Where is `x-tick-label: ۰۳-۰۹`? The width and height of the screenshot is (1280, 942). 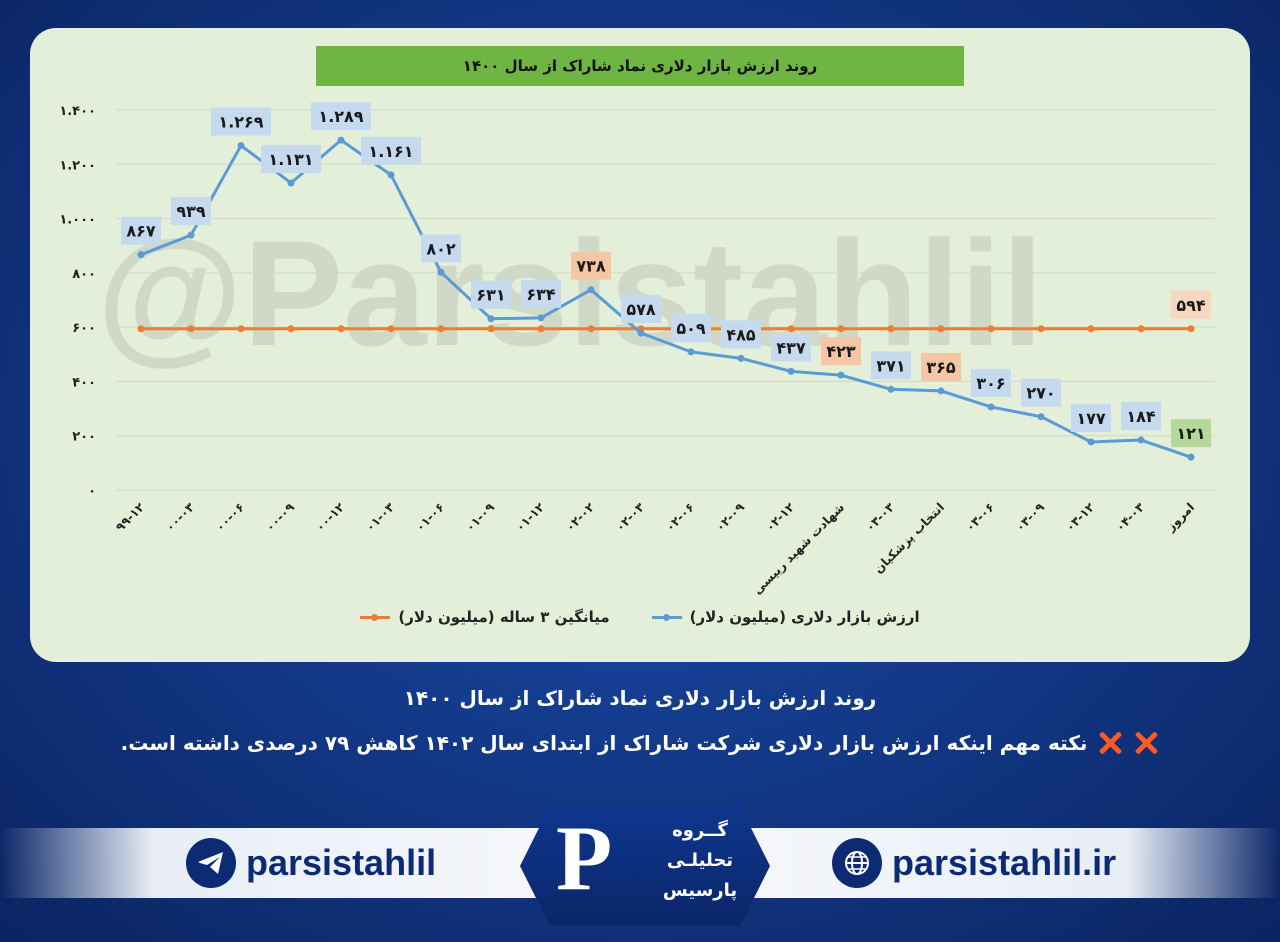
x-tick-label: ۰۳-۰۹ is located at coordinates (1030, 517).